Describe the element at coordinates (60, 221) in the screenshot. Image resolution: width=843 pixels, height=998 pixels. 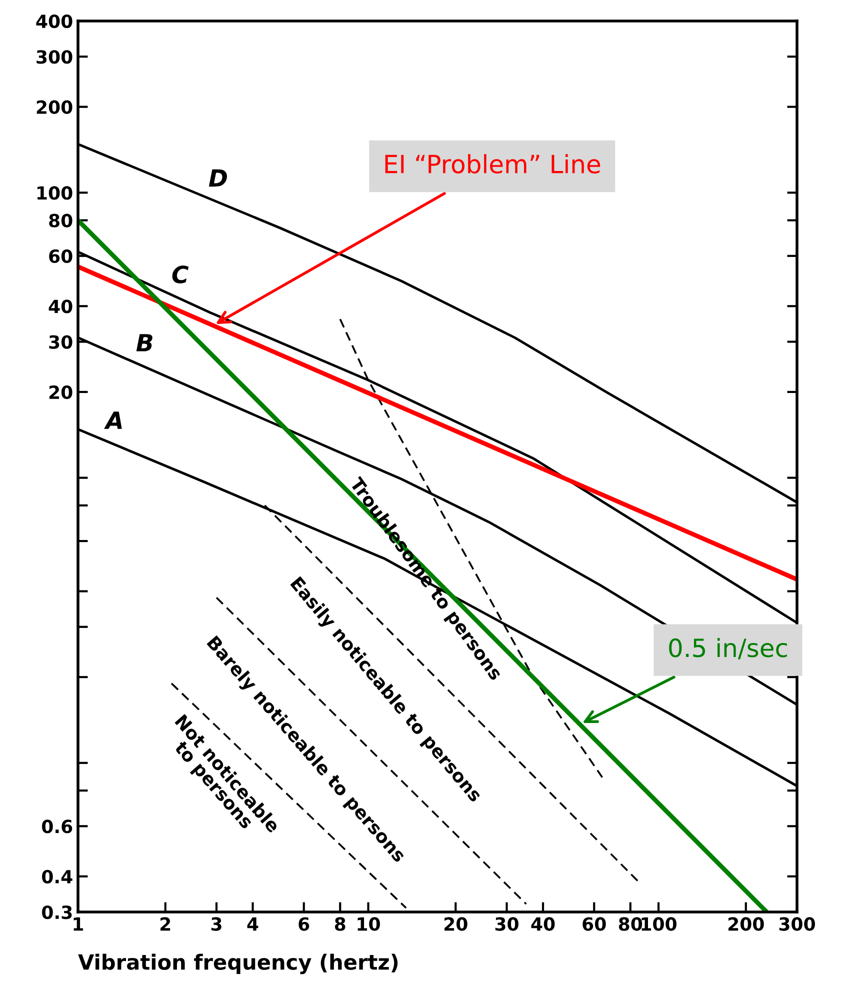
I see `y-tick-label: 80` at that location.